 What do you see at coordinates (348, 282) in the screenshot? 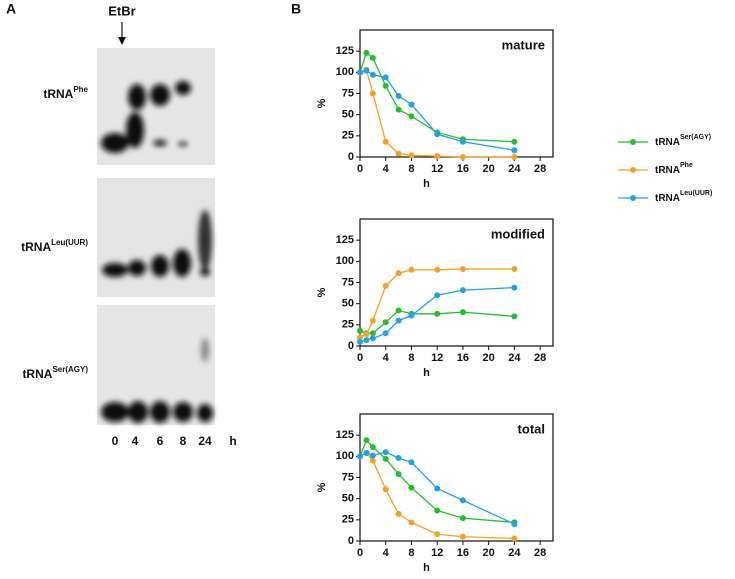
I see `y-tick-label: 75` at bounding box center [348, 282].